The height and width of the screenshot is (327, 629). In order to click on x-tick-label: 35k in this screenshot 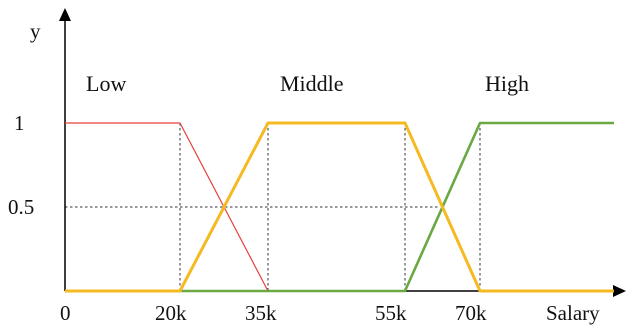, I will do `click(261, 313)`.